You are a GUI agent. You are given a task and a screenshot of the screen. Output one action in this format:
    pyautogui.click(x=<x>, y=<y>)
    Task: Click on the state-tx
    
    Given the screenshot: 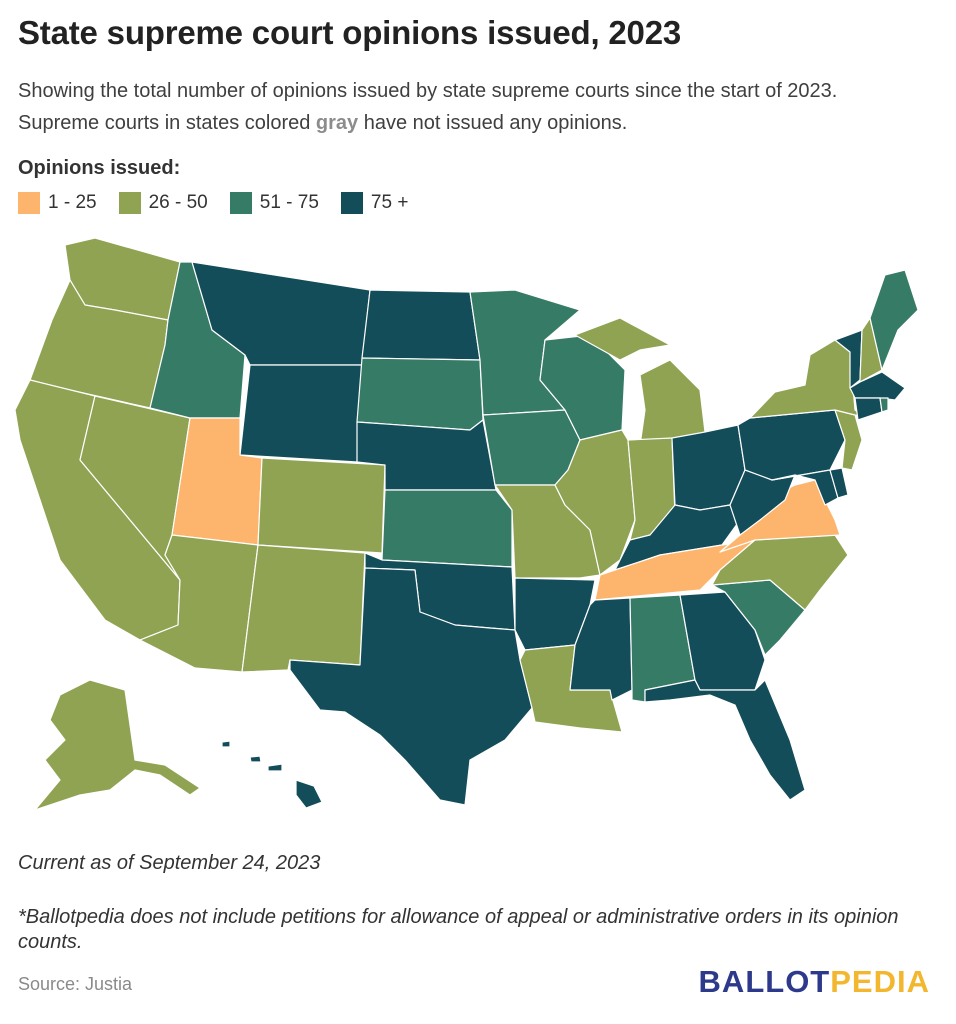 What is the action you would take?
    pyautogui.click(x=411, y=686)
    